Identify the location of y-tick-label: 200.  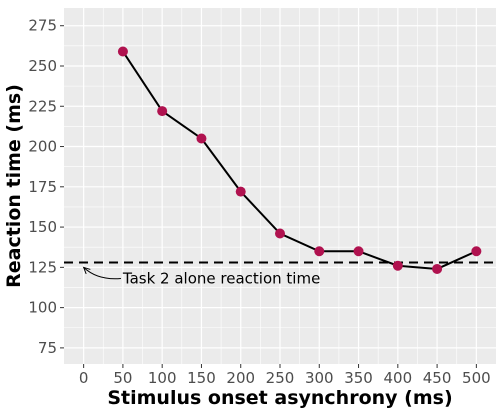
(42, 147).